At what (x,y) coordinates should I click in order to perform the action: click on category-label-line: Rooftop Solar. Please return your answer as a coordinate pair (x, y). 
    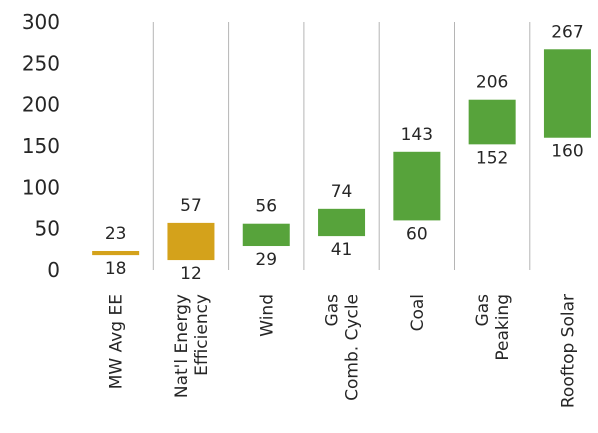
    Looking at the image, I should click on (568, 351).